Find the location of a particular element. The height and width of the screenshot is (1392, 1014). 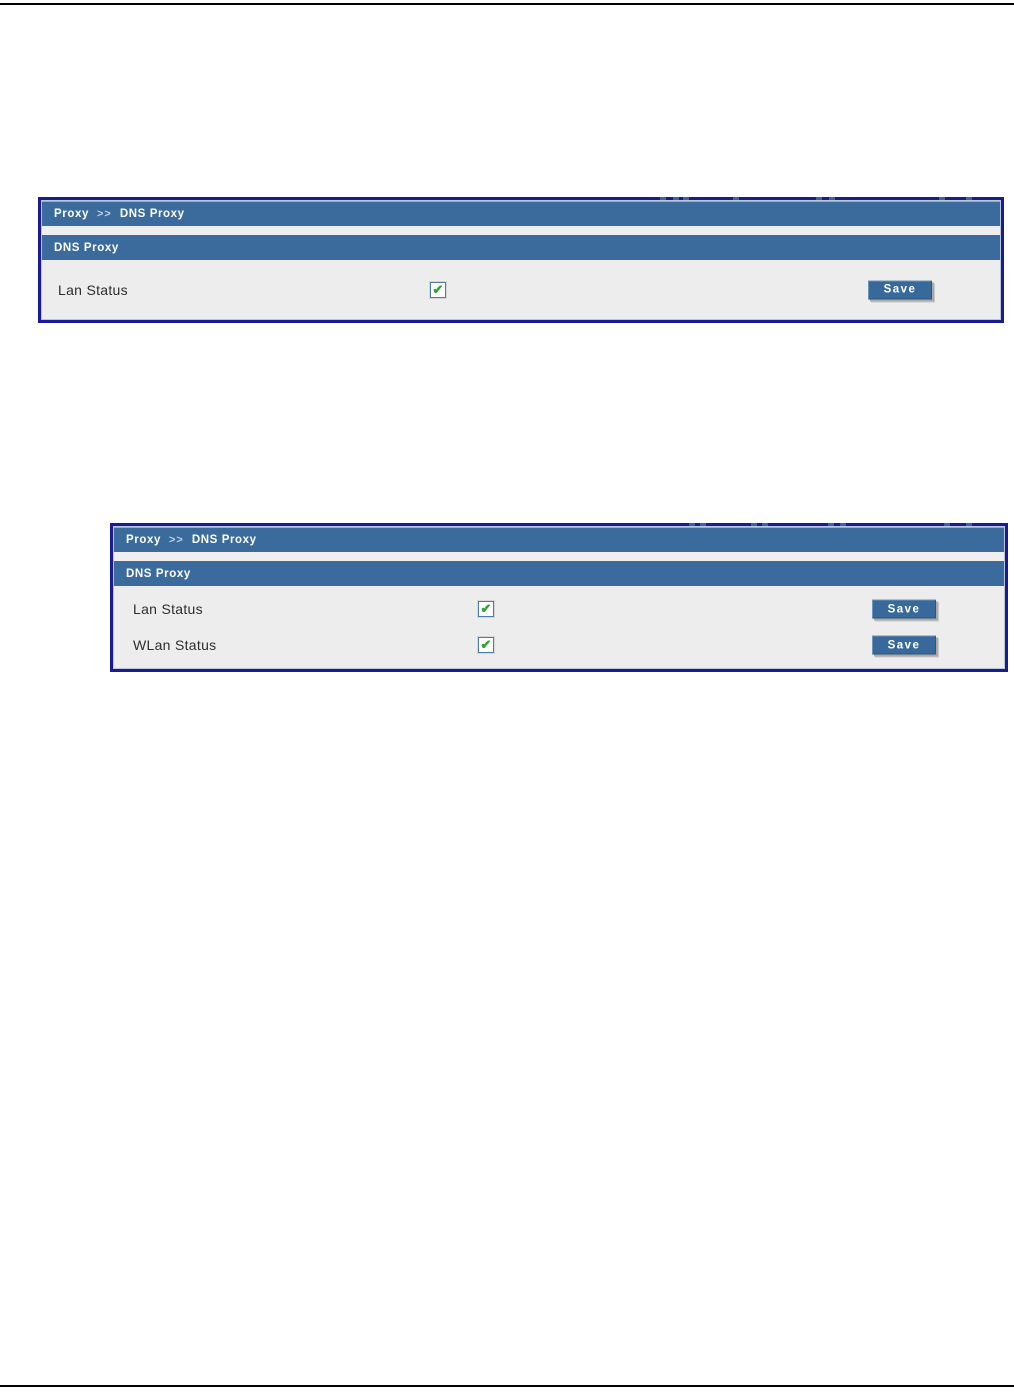

setting-row-wlan: WLan Status ✔ Save is located at coordinates (559, 645).